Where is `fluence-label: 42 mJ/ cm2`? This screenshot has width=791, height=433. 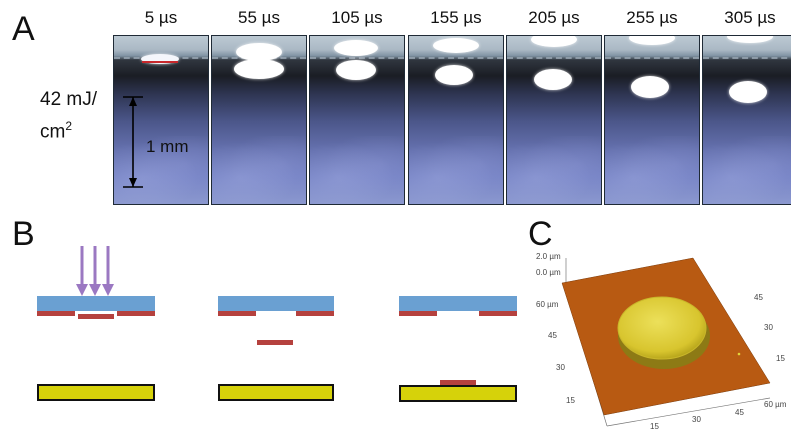 fluence-label: 42 mJ/ cm2 is located at coordinates (68, 115).